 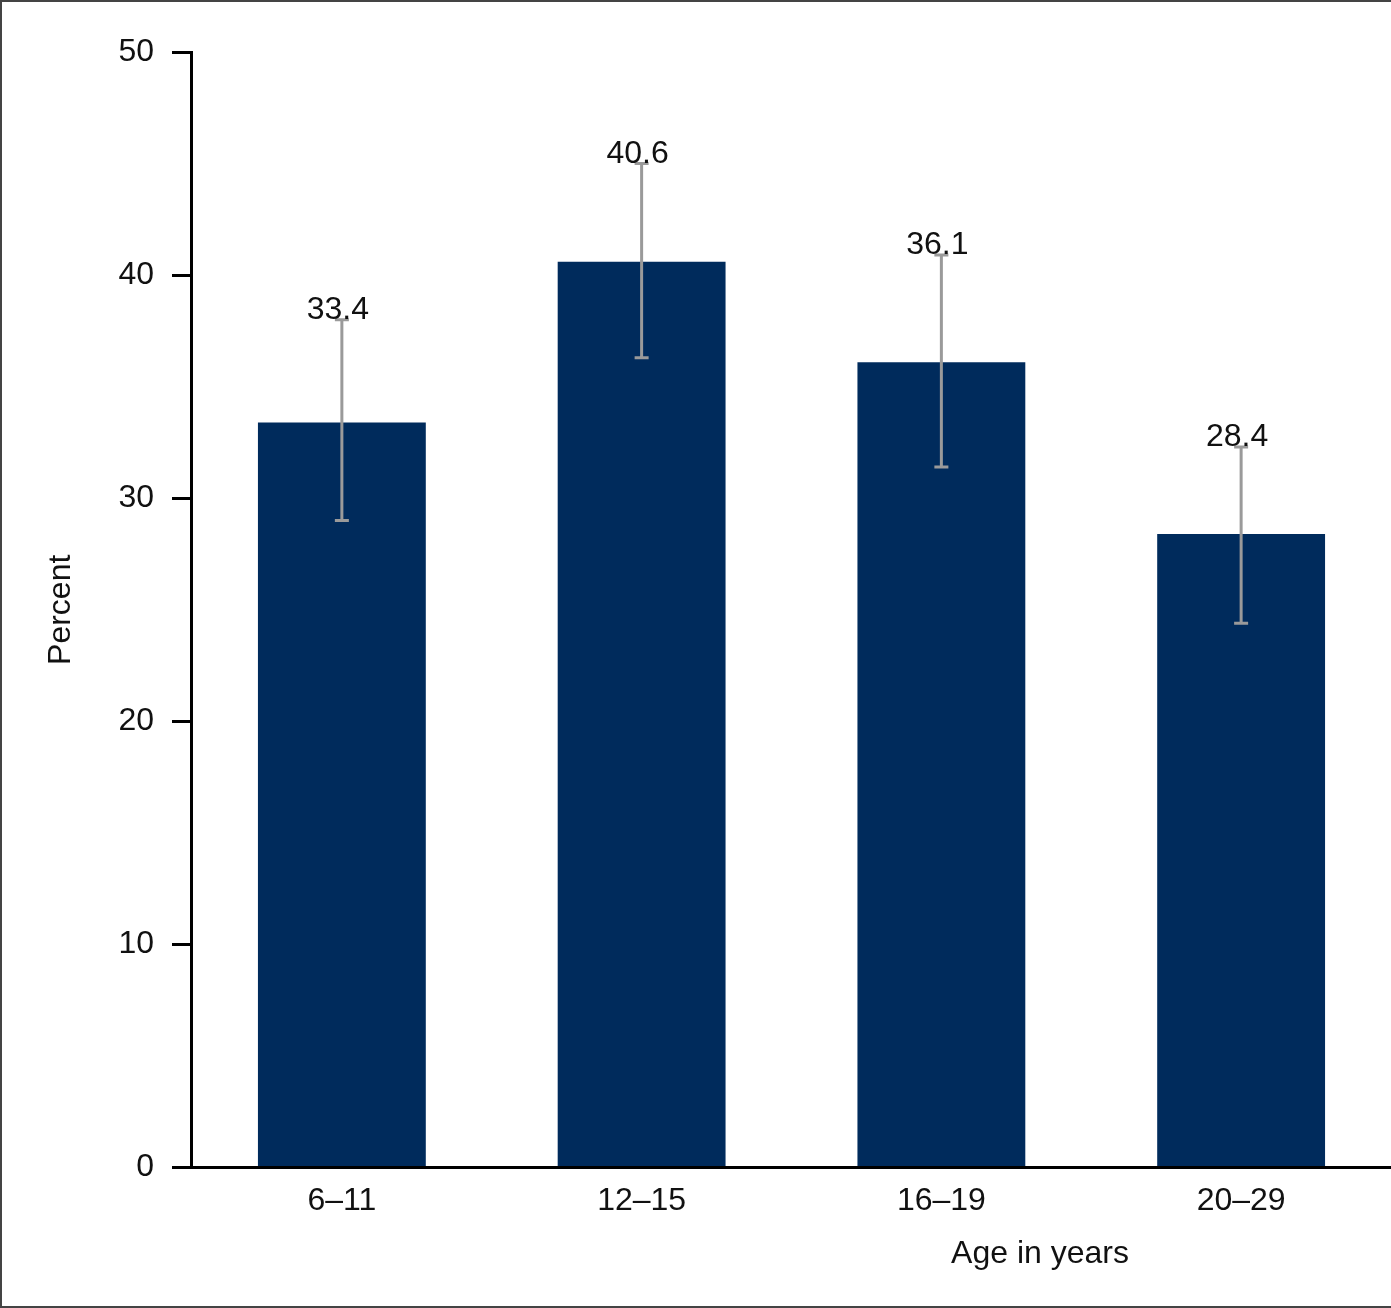 What do you see at coordinates (136, 272) in the screenshot?
I see `y-tick-label: 40` at bounding box center [136, 272].